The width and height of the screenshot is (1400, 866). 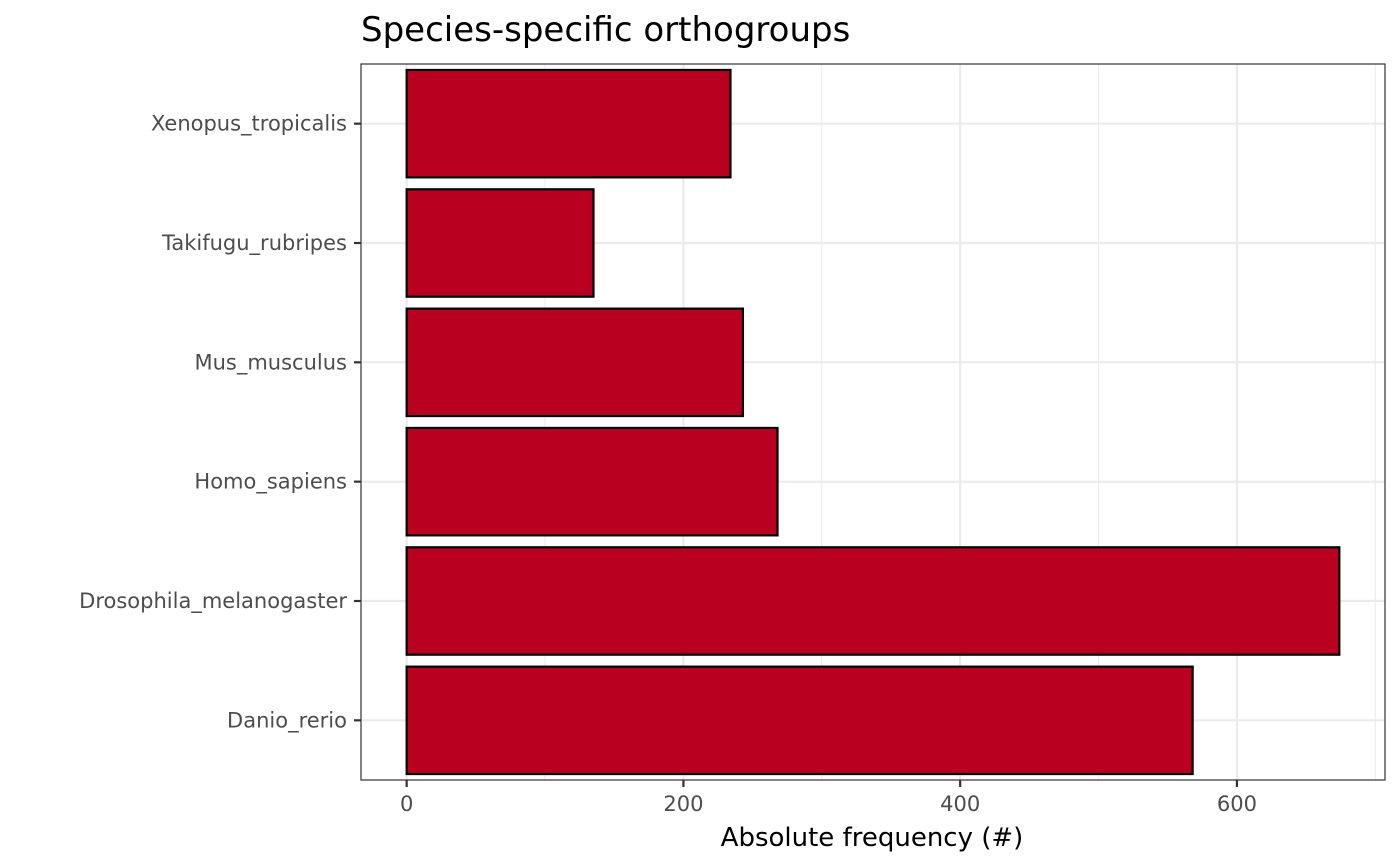 What do you see at coordinates (270, 362) in the screenshot?
I see `y-tick-label: Mus_musculus` at bounding box center [270, 362].